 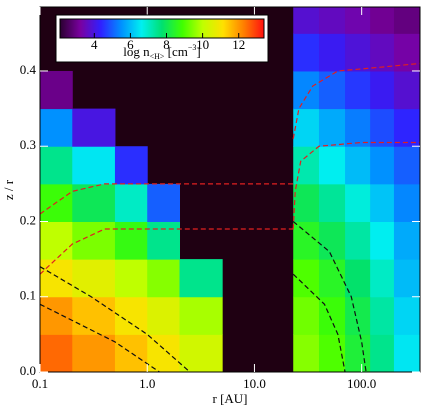 What do you see at coordinates (136, 51) in the screenshot?
I see `colorbar-label-part: log n` at bounding box center [136, 51].